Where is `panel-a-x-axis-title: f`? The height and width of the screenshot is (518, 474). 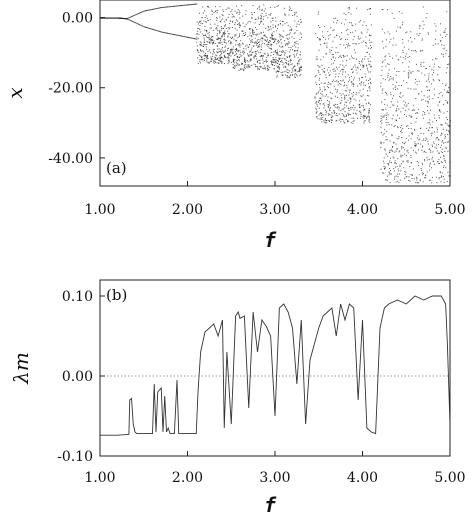
panel-a-x-axis-title: f is located at coordinates (270, 240).